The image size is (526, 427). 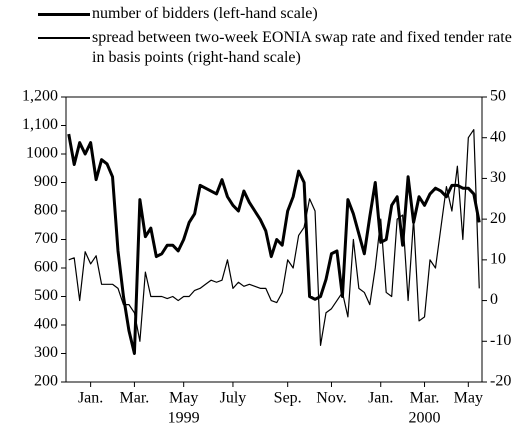 I want to click on y-tick-label: 1,100, so click(x=40, y=124).